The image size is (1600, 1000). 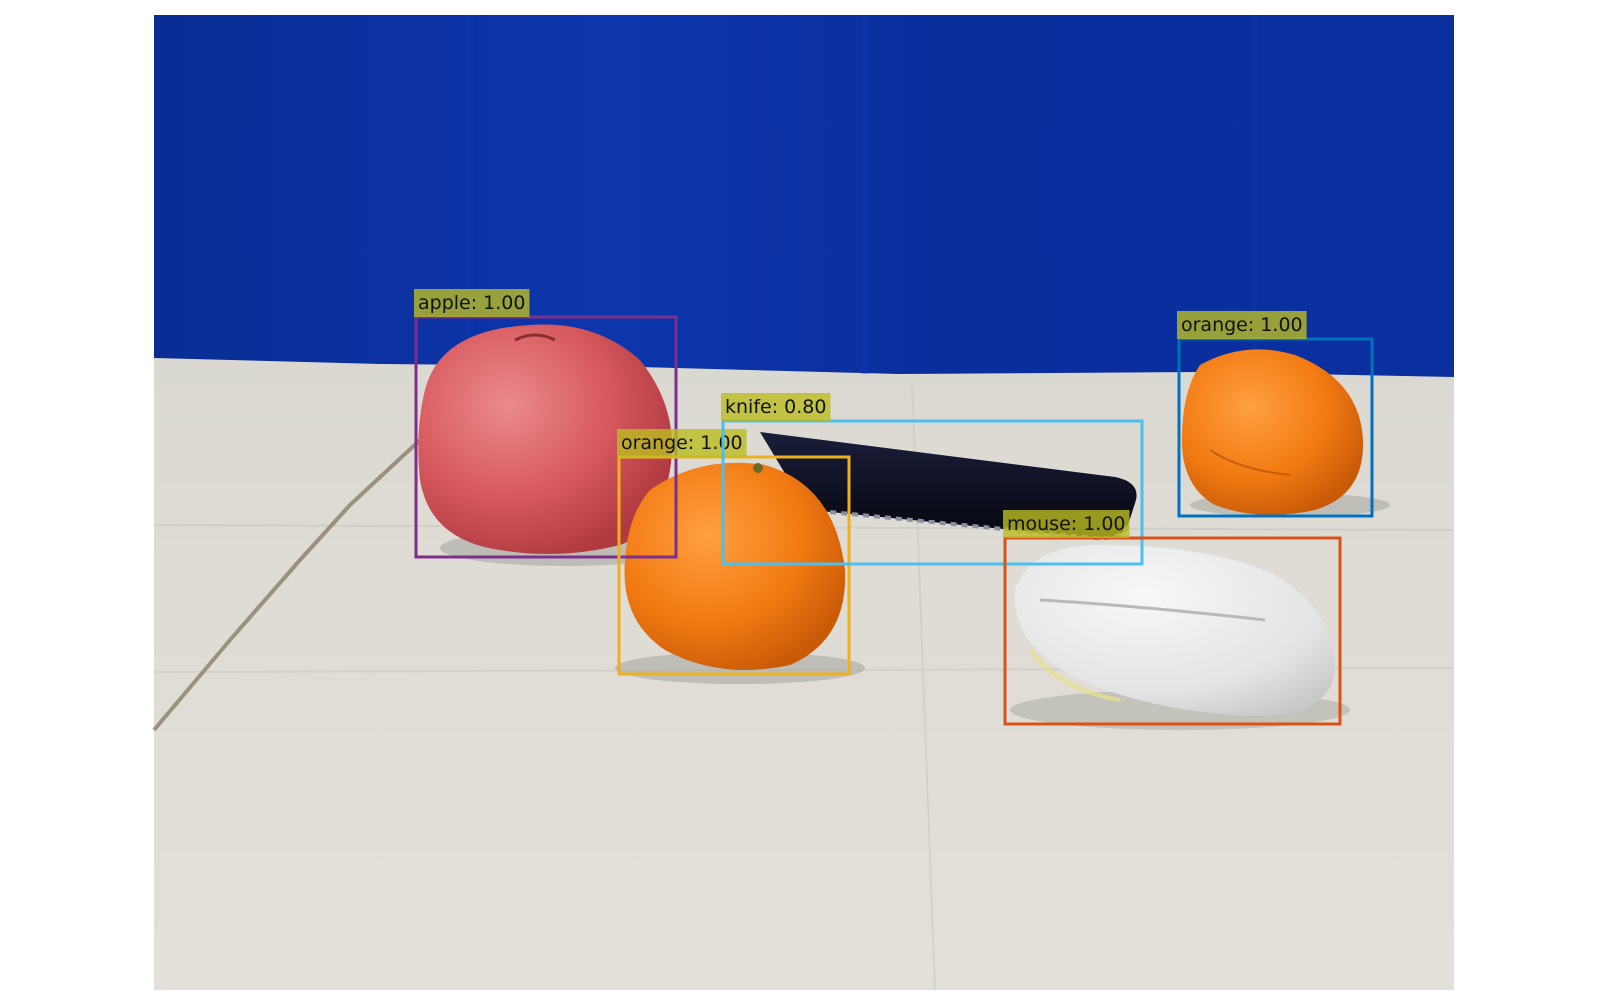 What do you see at coordinates (287, 585) in the screenshot?
I see `paper-crease` at bounding box center [287, 585].